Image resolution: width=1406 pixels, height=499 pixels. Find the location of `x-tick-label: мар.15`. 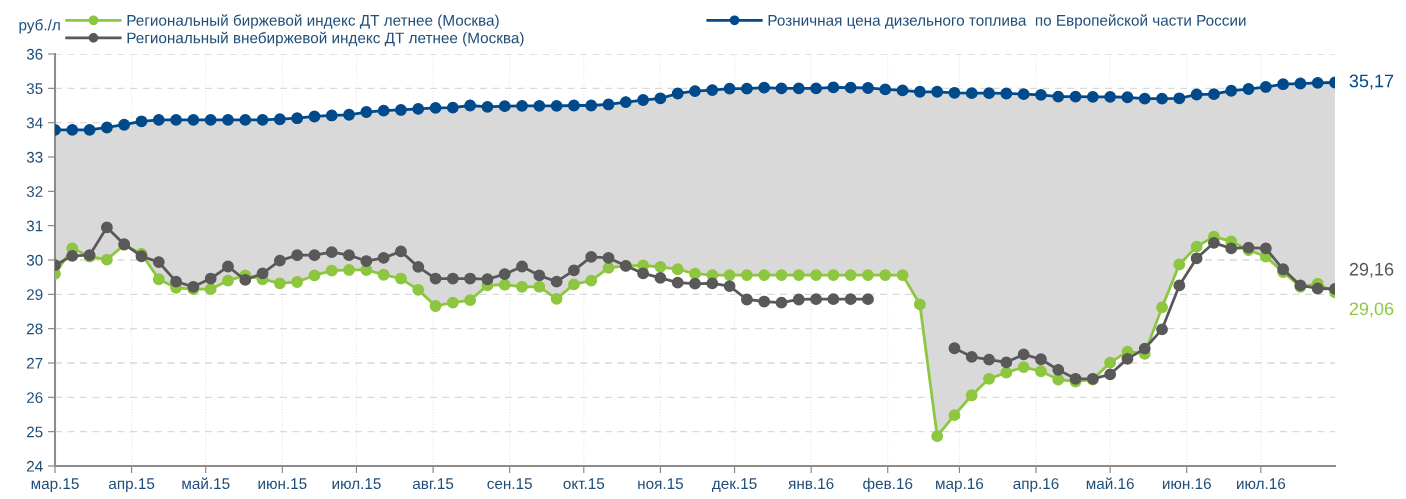

x-tick-label: мар.15 is located at coordinates (55, 485).